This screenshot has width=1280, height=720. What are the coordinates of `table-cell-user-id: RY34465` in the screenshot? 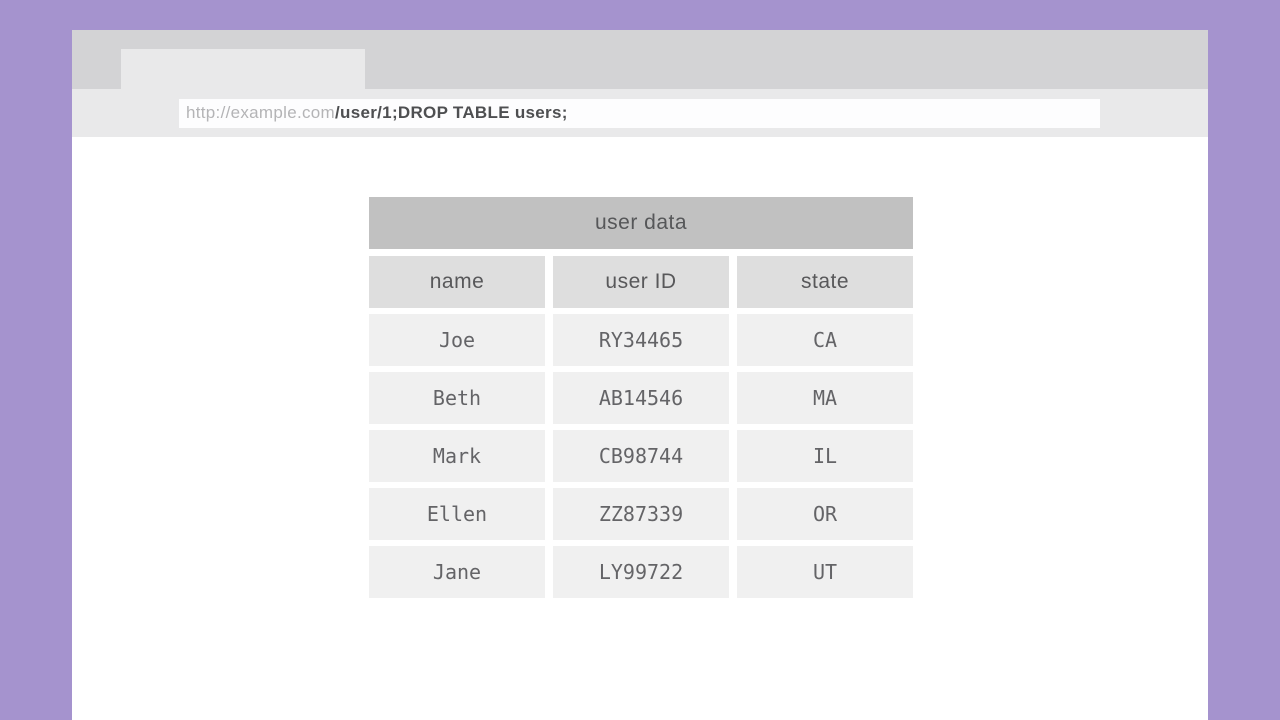 It's located at (641, 340).